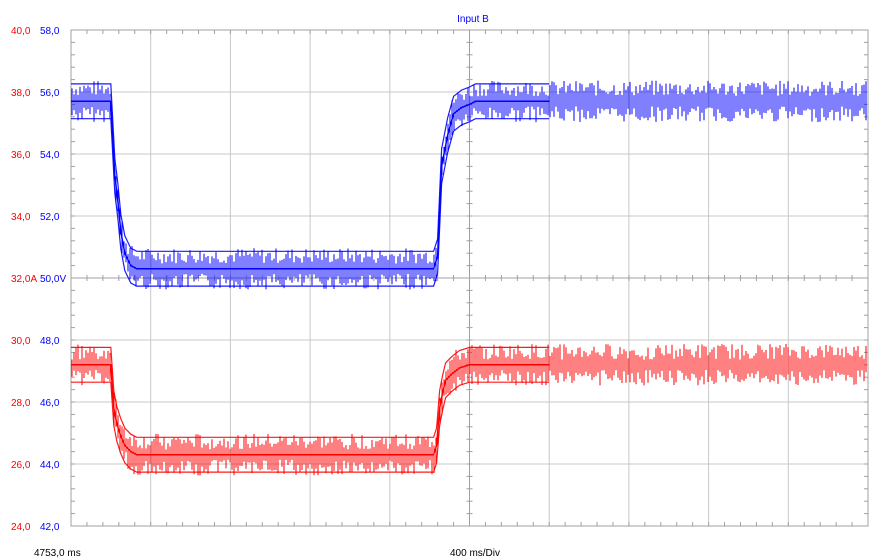  What do you see at coordinates (21, 31) in the screenshot?
I see `left-axis-tick-label: 40,0` at bounding box center [21, 31].